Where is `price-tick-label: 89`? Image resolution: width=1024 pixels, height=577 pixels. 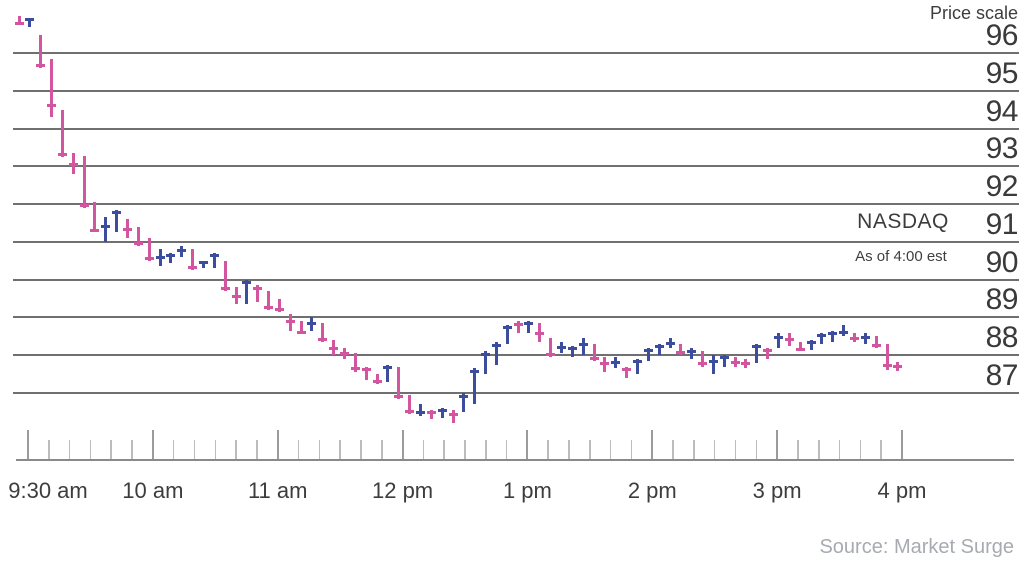
price-tick-label: 89 is located at coordinates (1002, 300).